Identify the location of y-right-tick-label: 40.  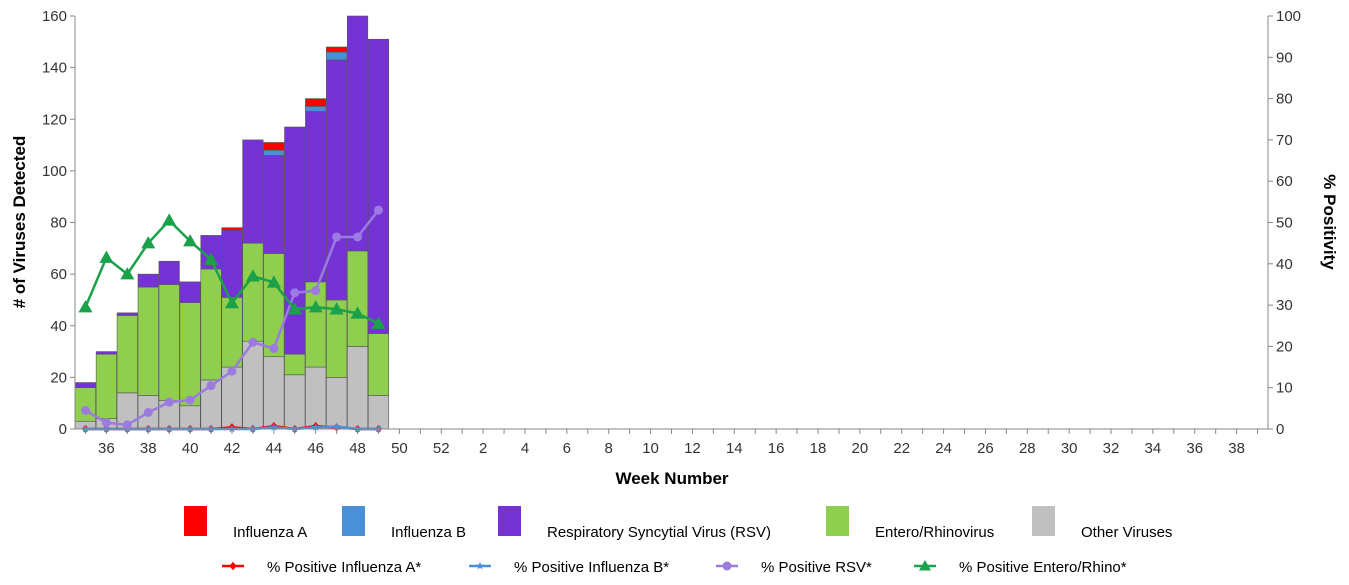
(1284, 264).